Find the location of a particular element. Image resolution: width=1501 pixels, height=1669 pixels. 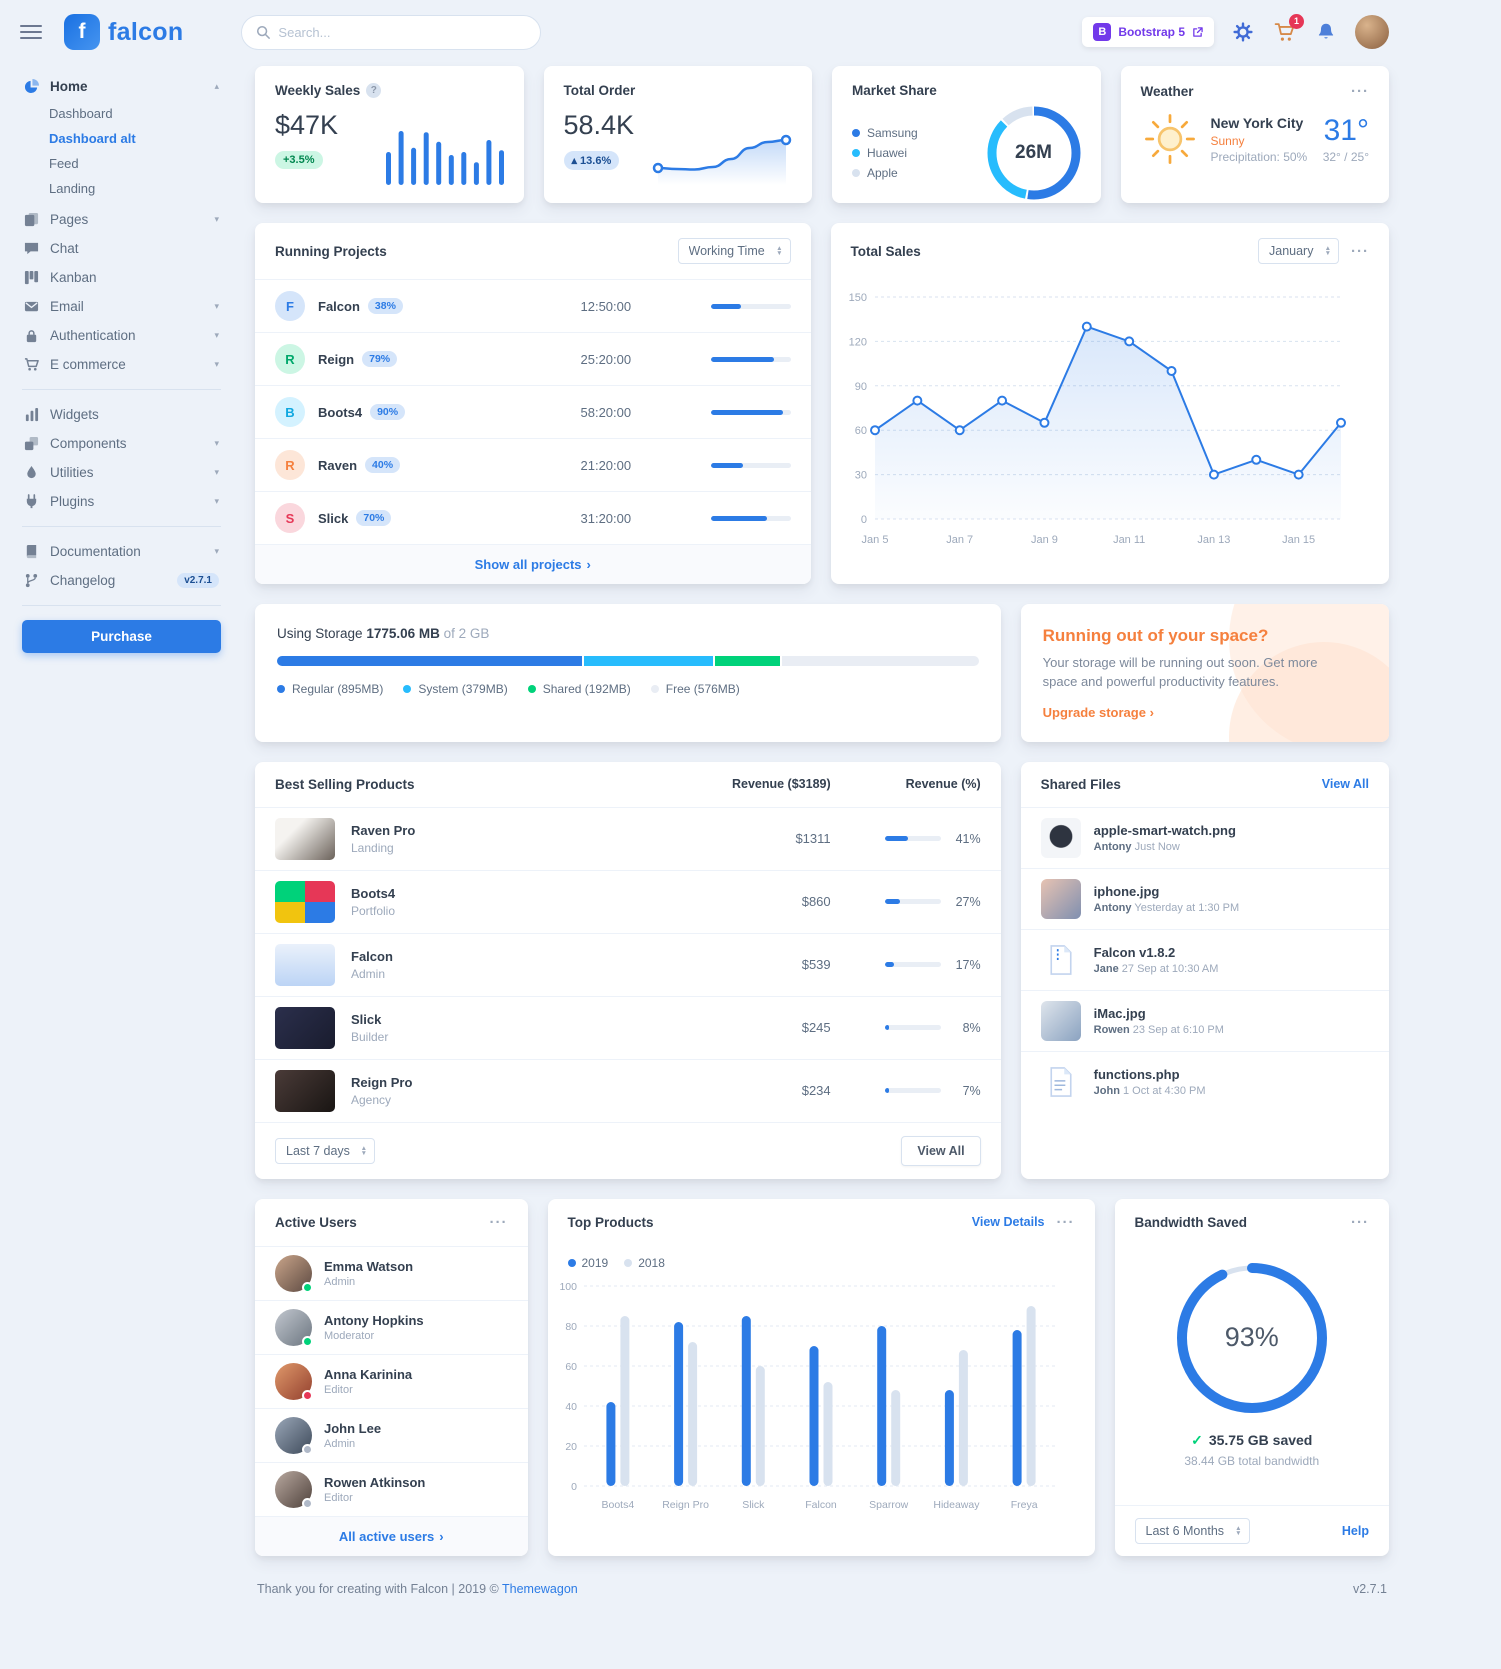

product-revenue: $539 is located at coordinates (816, 965).